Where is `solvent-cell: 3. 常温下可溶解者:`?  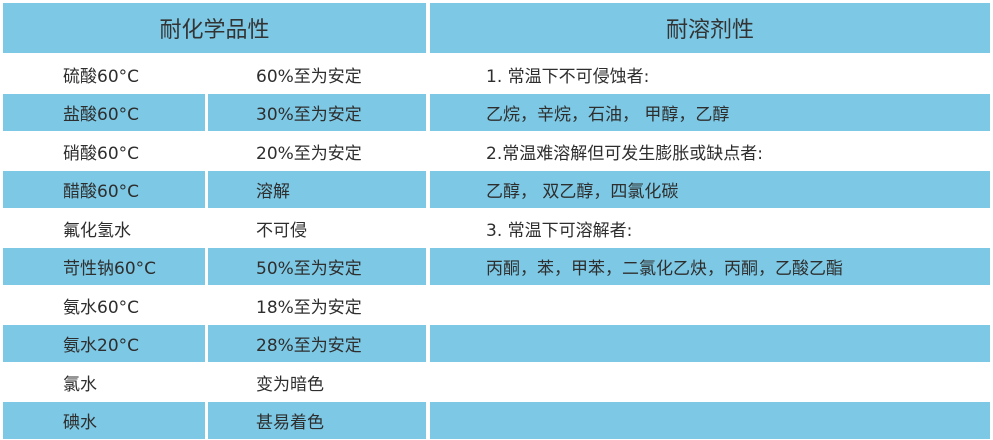
solvent-cell: 3. 常温下可溶解者: is located at coordinates (559, 230).